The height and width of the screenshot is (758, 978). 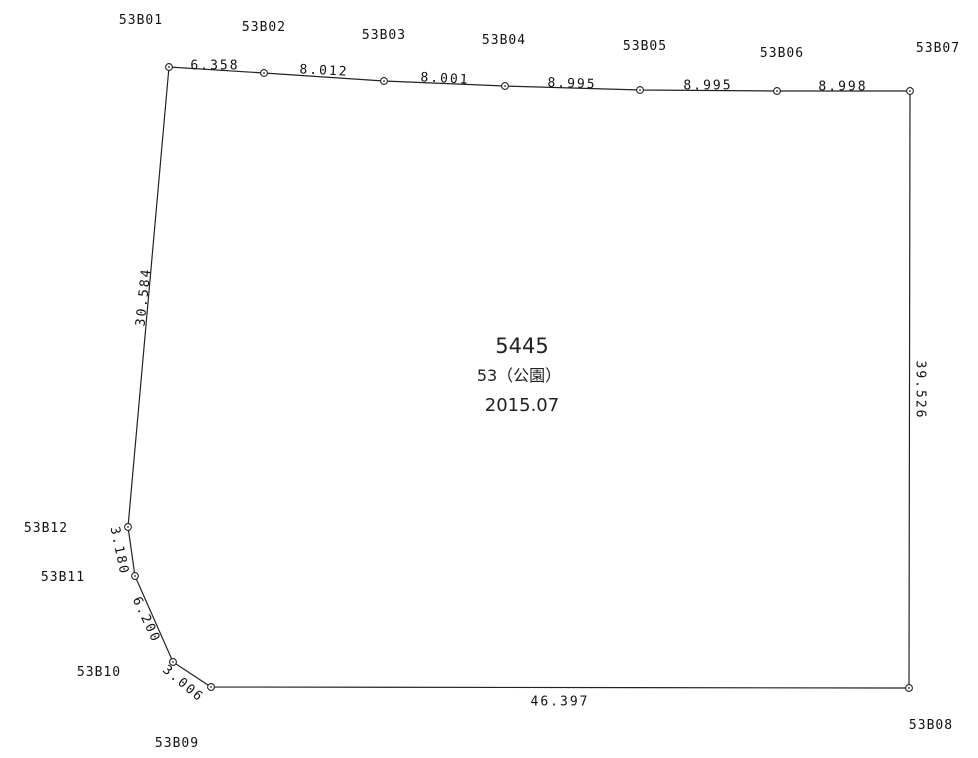 I want to click on survey-point-label: 53B03, so click(x=384, y=35).